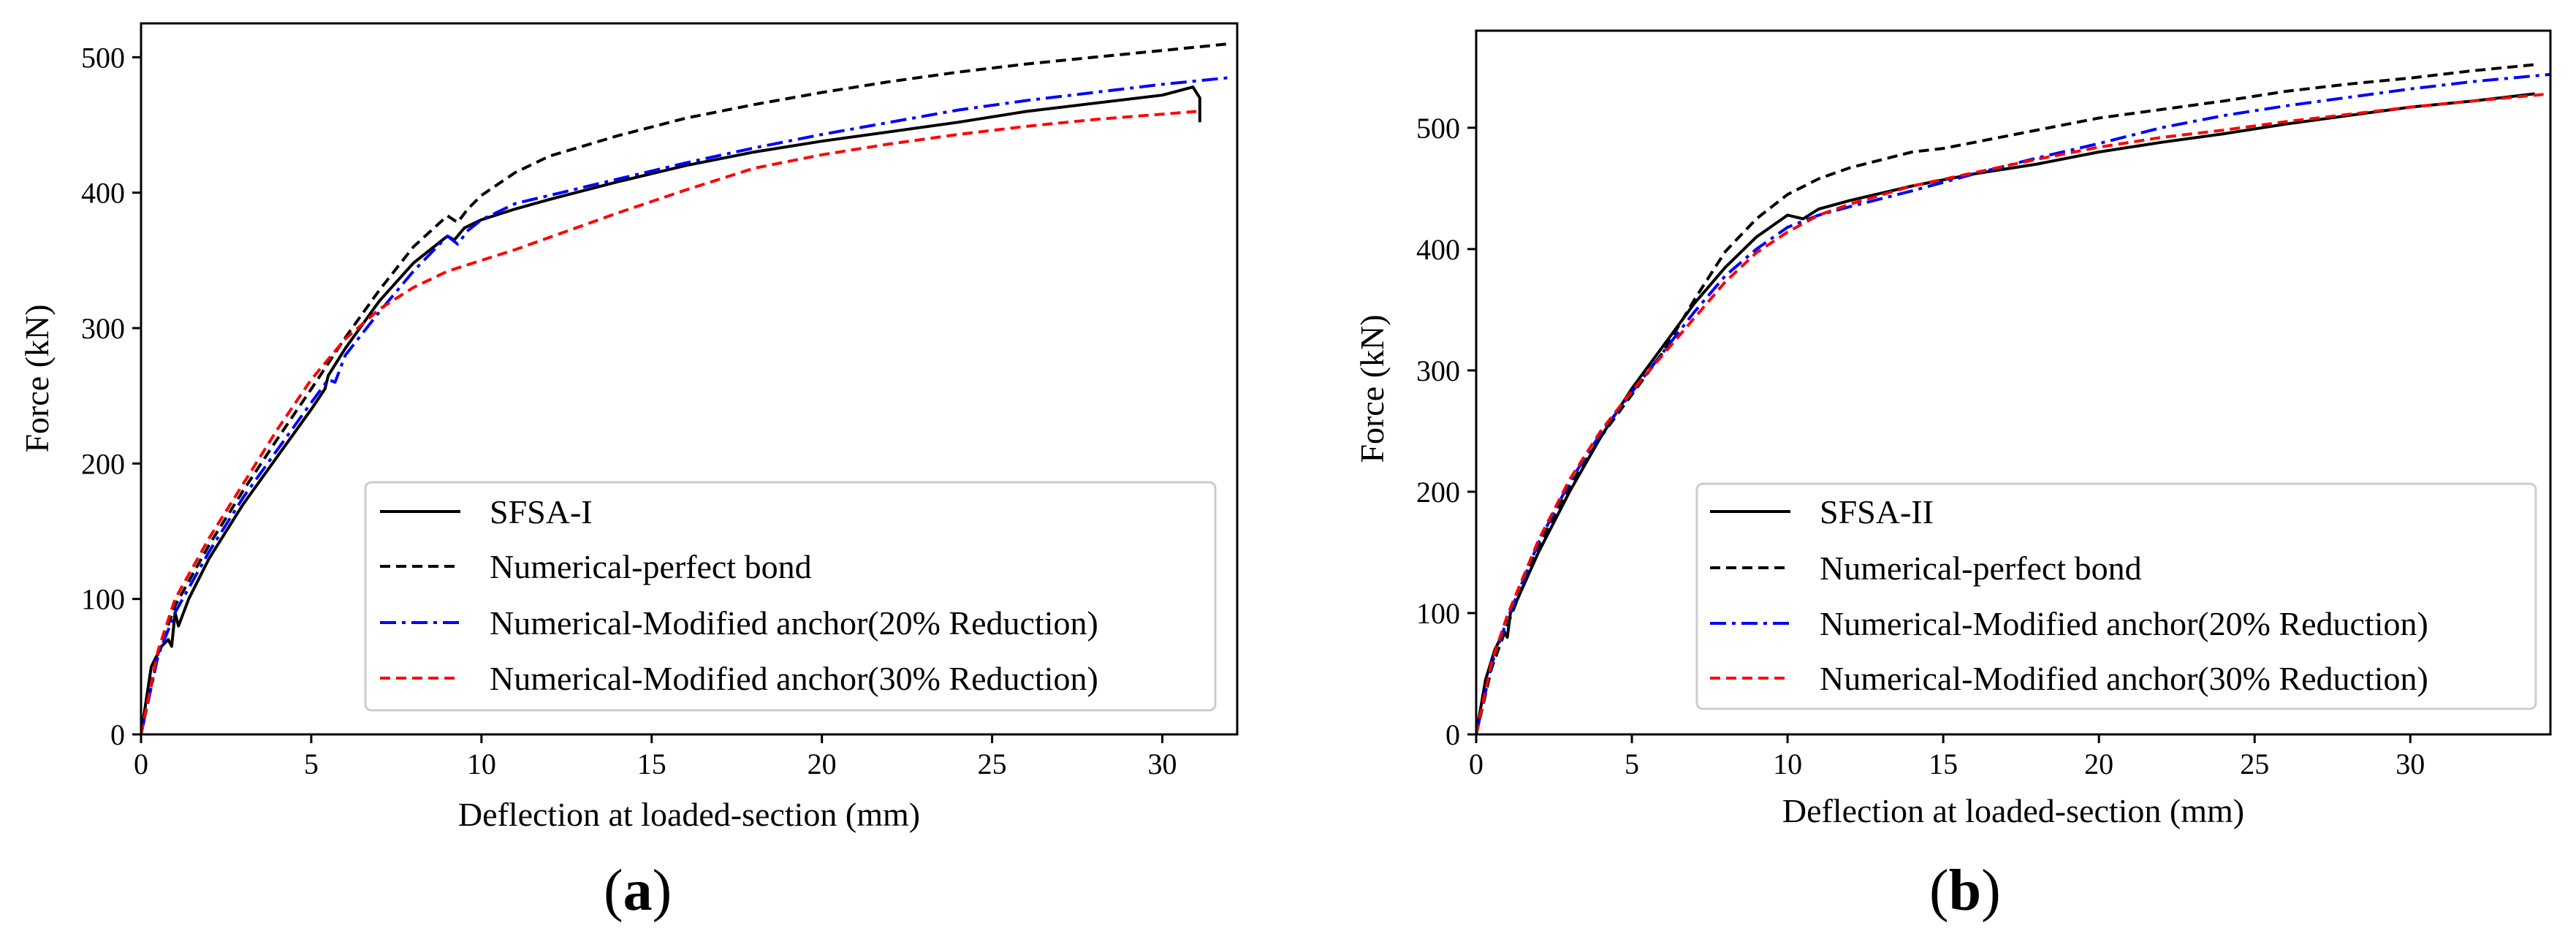 The height and width of the screenshot is (939, 2576). I want to click on y-tick-label-b: 500, so click(1438, 128).